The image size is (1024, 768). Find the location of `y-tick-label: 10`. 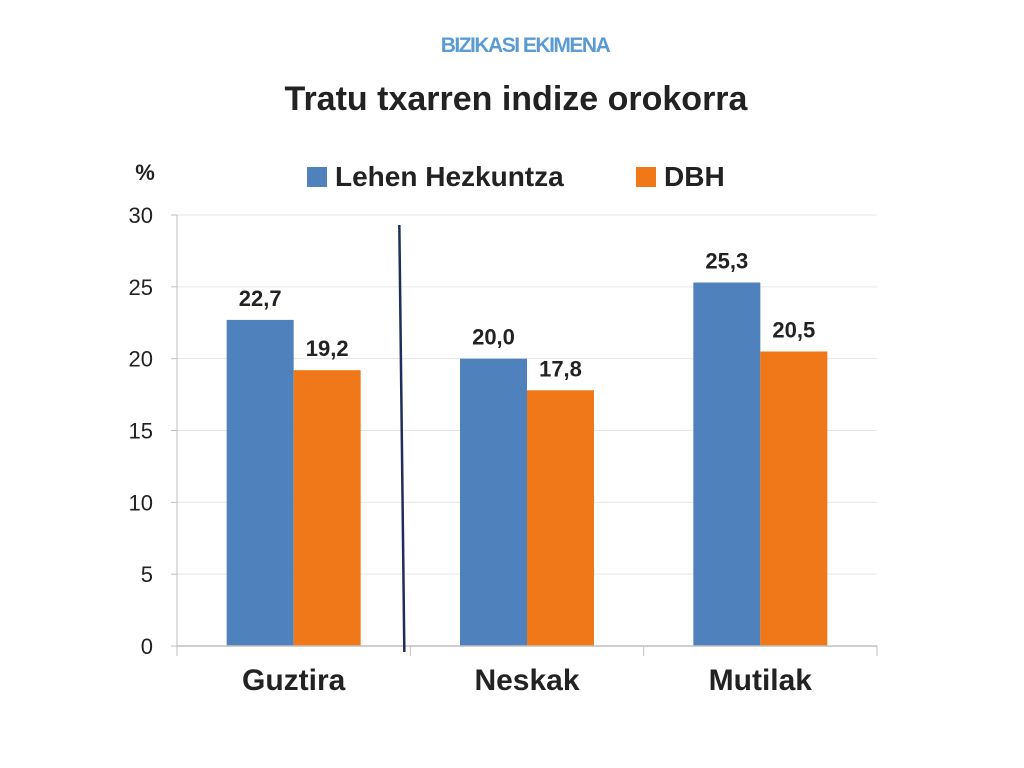

y-tick-label: 10 is located at coordinates (141, 502).